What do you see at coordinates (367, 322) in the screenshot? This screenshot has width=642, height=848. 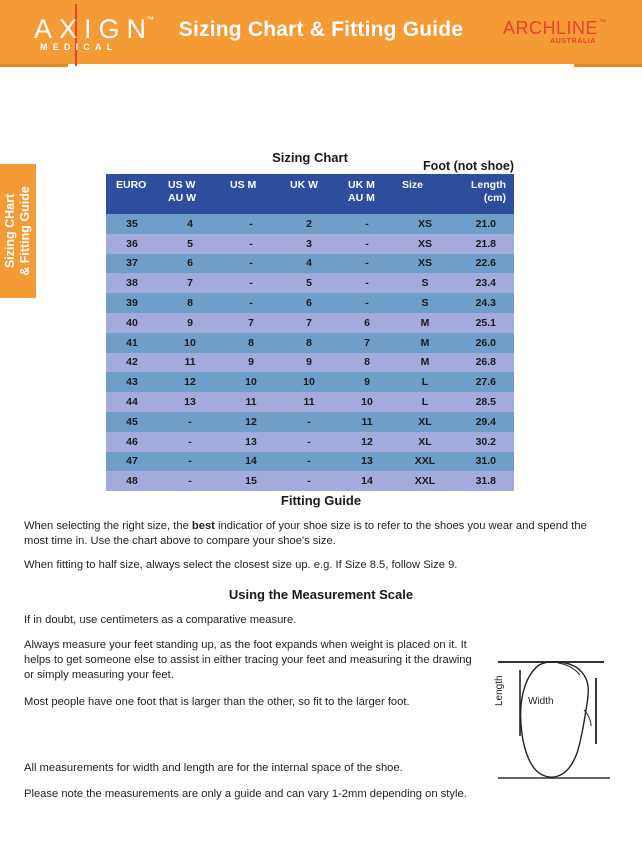 I see `table-cell: 6` at bounding box center [367, 322].